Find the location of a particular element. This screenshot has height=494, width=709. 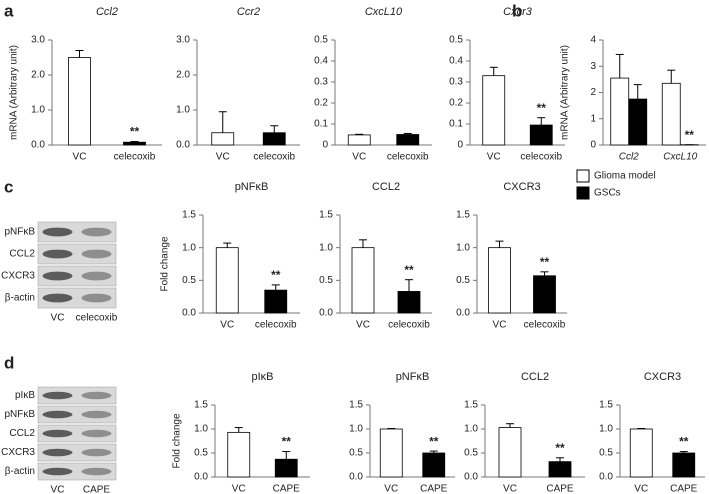

blot-lane-label: celecoxib is located at coordinates (97, 318).